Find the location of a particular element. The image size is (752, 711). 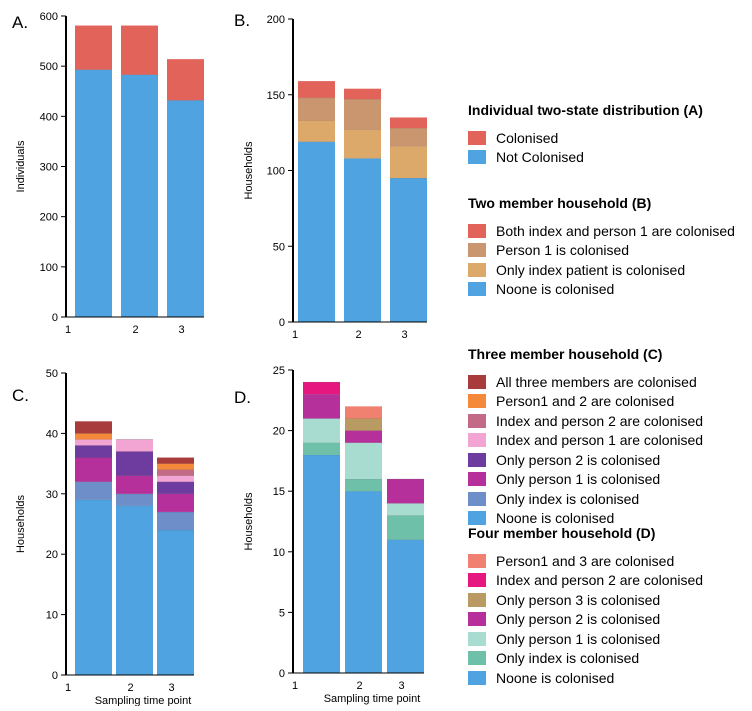

y-tick-label: 200 is located at coordinates (276, 20).